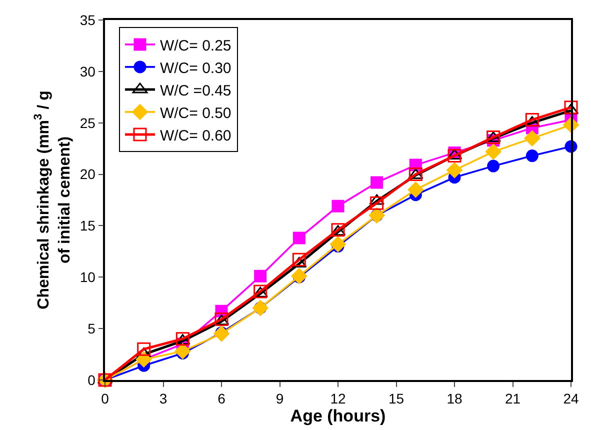 The width and height of the screenshot is (591, 430). What do you see at coordinates (88, 226) in the screenshot?
I see `y-tick-label: 15` at bounding box center [88, 226].